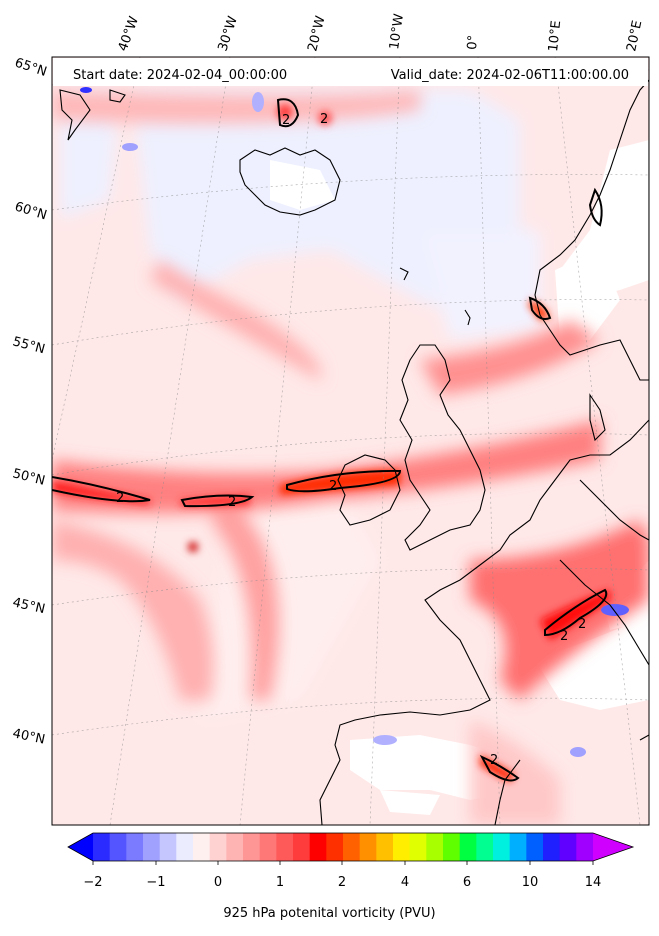  What do you see at coordinates (155, 882) in the screenshot?
I see `colorbar-tick-label: −1` at bounding box center [155, 882].